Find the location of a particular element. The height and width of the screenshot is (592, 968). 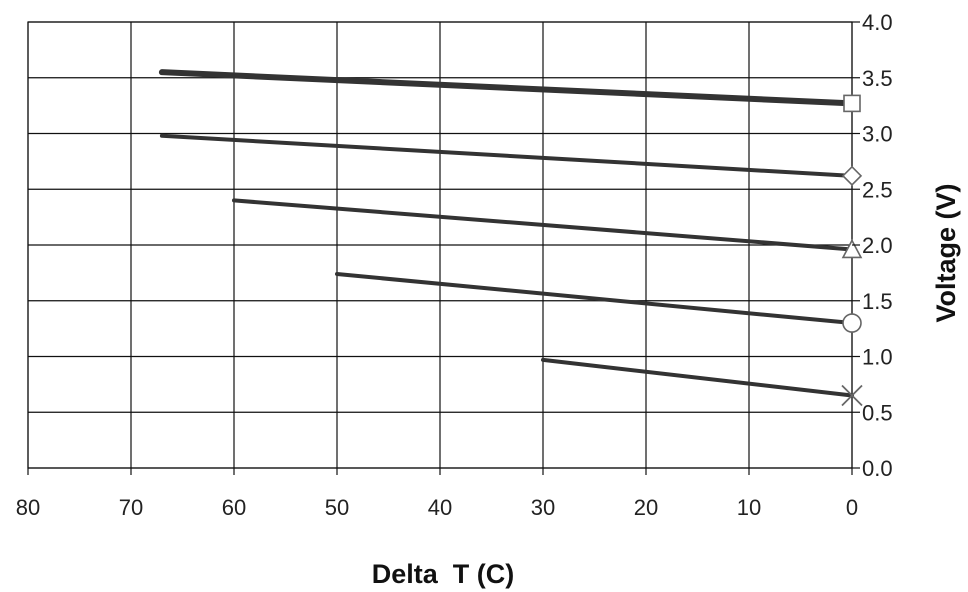

square-marker is located at coordinates (852, 103).